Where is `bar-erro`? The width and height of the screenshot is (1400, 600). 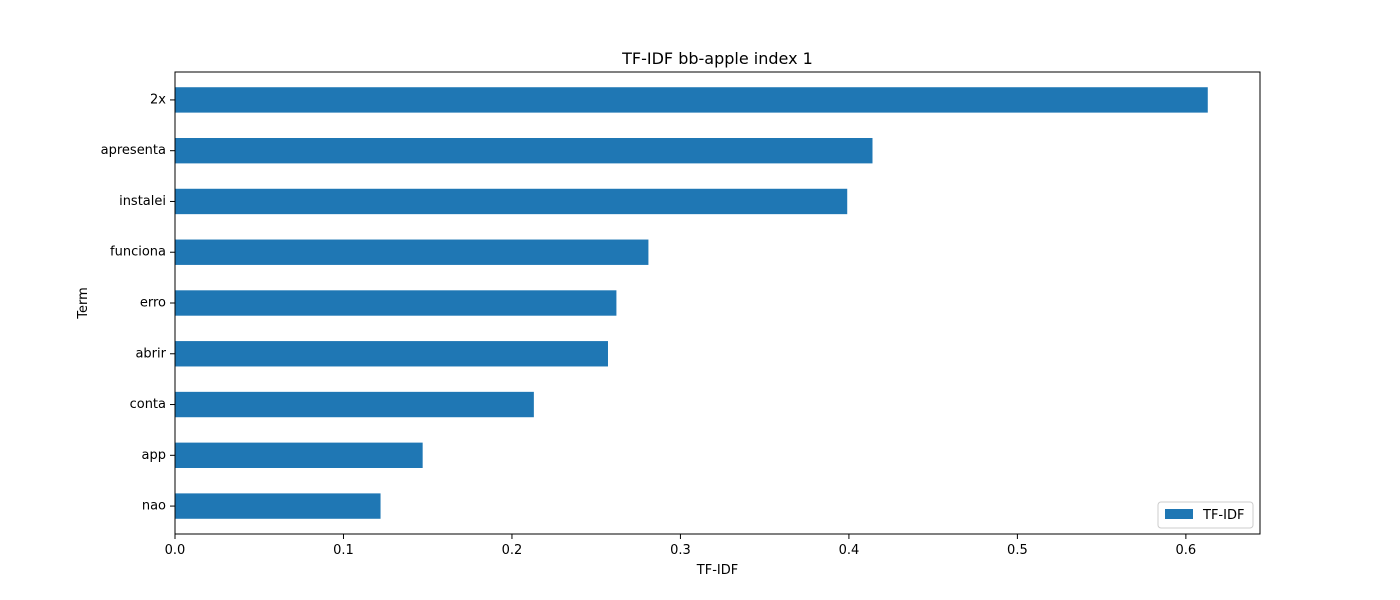 bar-erro is located at coordinates (396, 303).